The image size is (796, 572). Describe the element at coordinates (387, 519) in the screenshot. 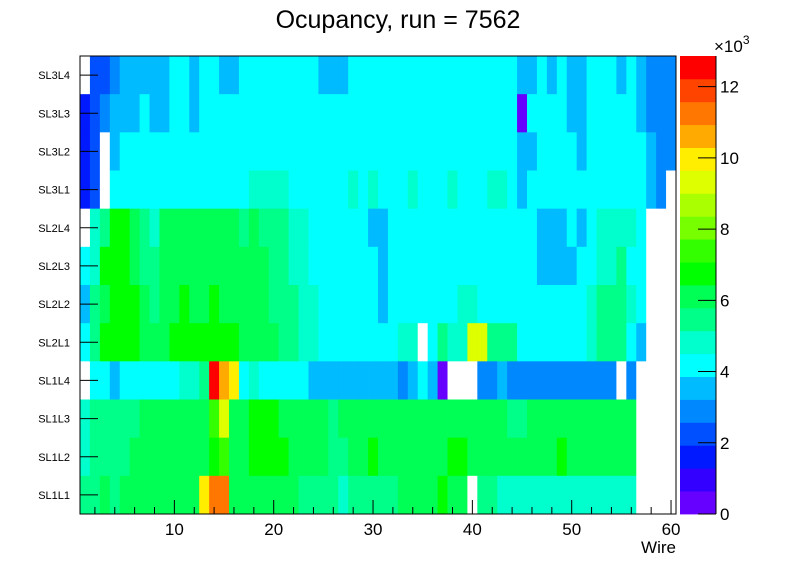

I see `x-axis: 10 20 30 40 50 60` at that location.